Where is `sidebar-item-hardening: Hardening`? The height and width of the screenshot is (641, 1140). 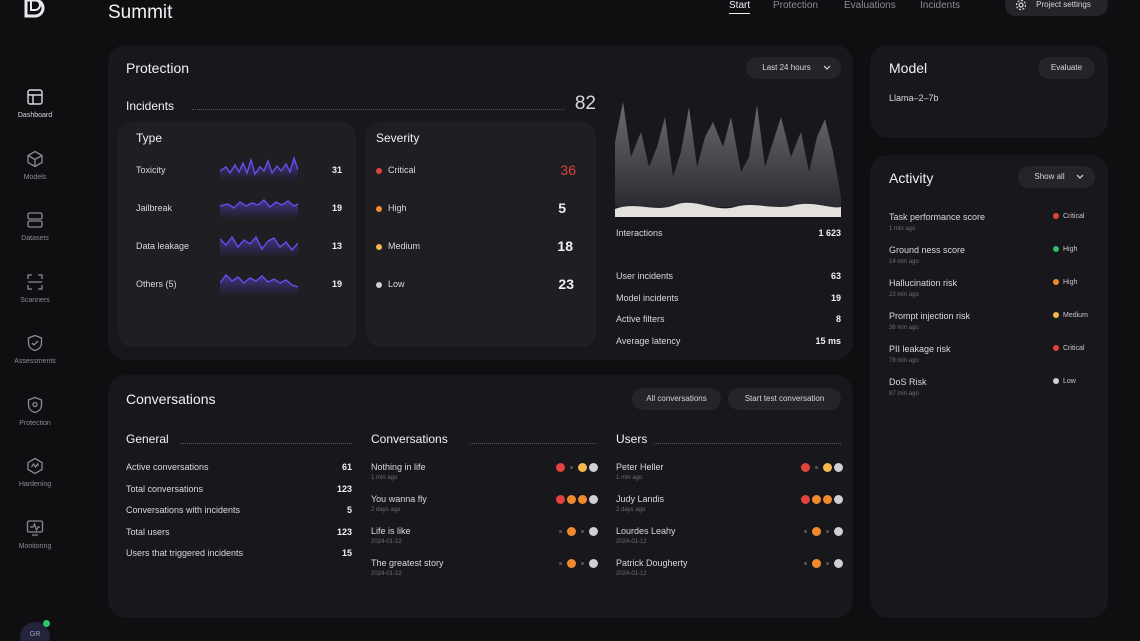 sidebar-item-hardening: Hardening is located at coordinates (35, 472).